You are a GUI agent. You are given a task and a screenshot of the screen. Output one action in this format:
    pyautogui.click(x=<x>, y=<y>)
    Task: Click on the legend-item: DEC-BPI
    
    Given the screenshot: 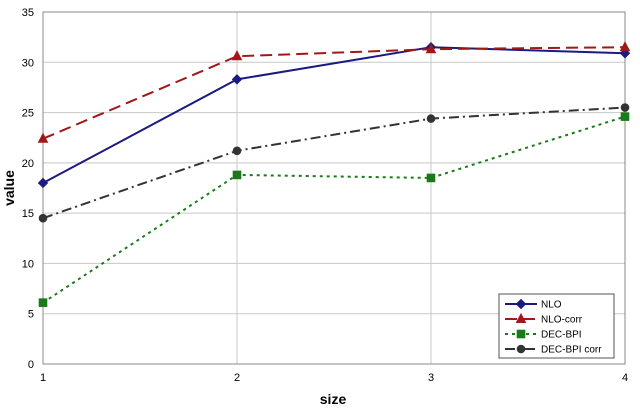 What is the action you would take?
    pyautogui.click(x=543, y=335)
    